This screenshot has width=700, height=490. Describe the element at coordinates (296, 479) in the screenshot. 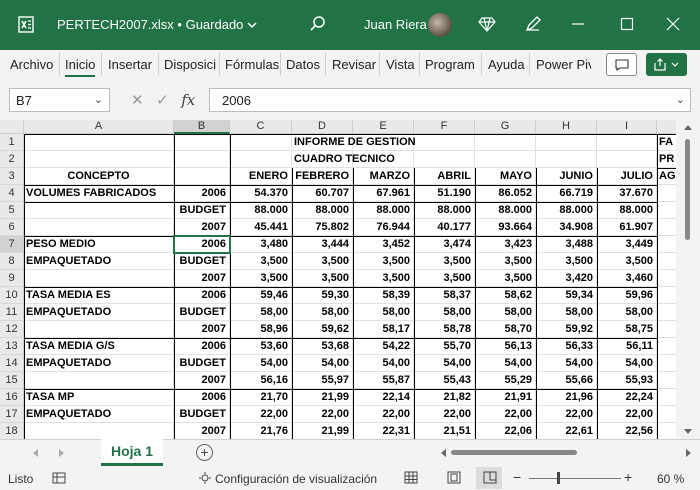

I see `display-settings: Configuración de visualización` at that location.